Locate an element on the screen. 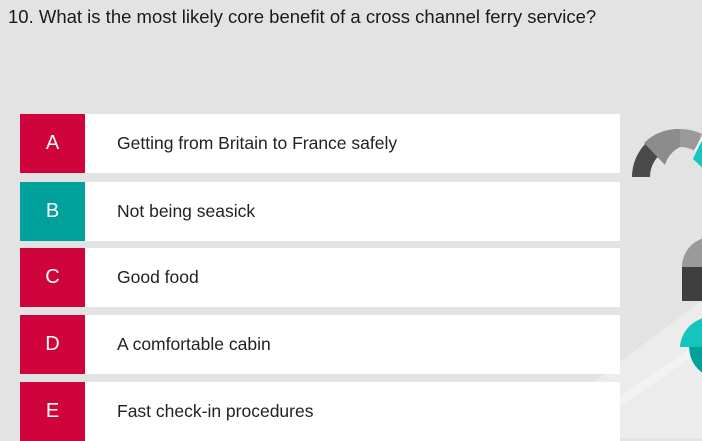 The height and width of the screenshot is (441, 702). decorative-graphic is located at coordinates (667, 250).